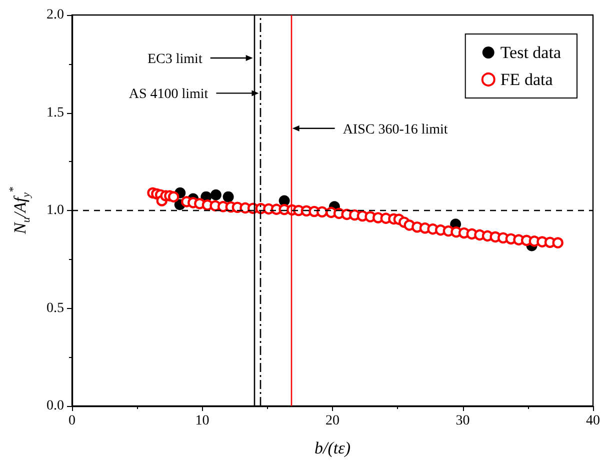 The width and height of the screenshot is (603, 466). What do you see at coordinates (55, 112) in the screenshot?
I see `y-tick-label: 1.5` at bounding box center [55, 112].